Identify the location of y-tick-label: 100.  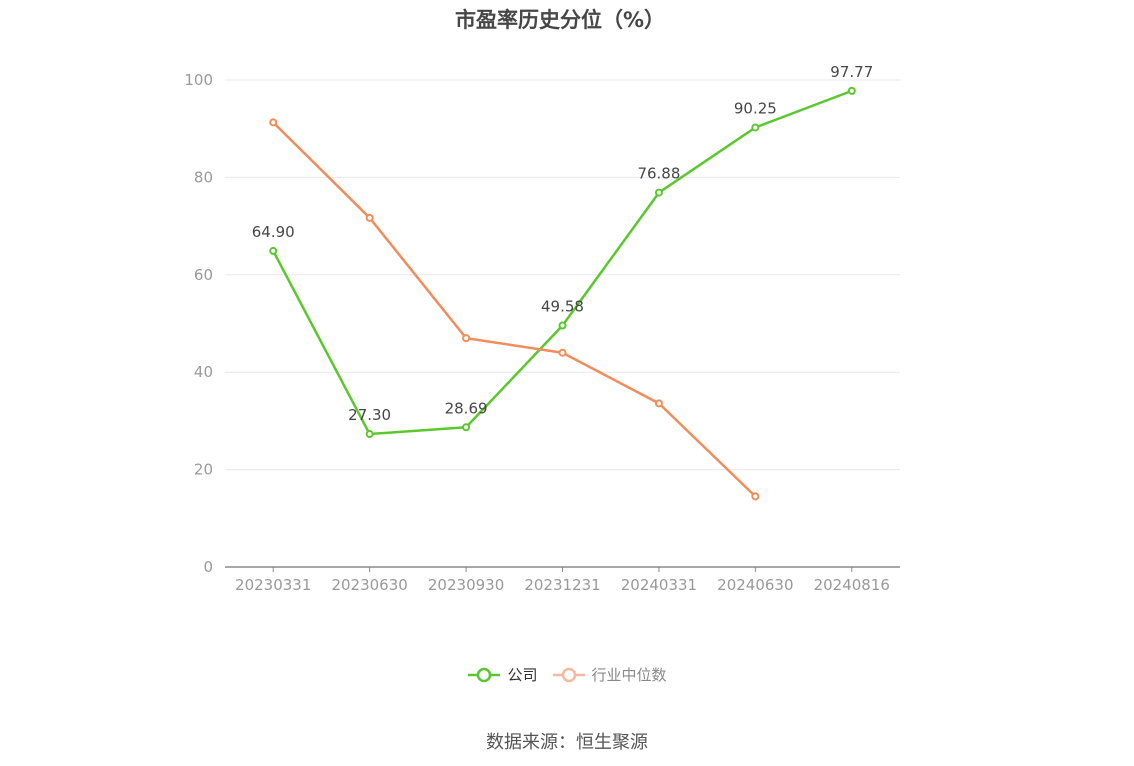
(198, 80).